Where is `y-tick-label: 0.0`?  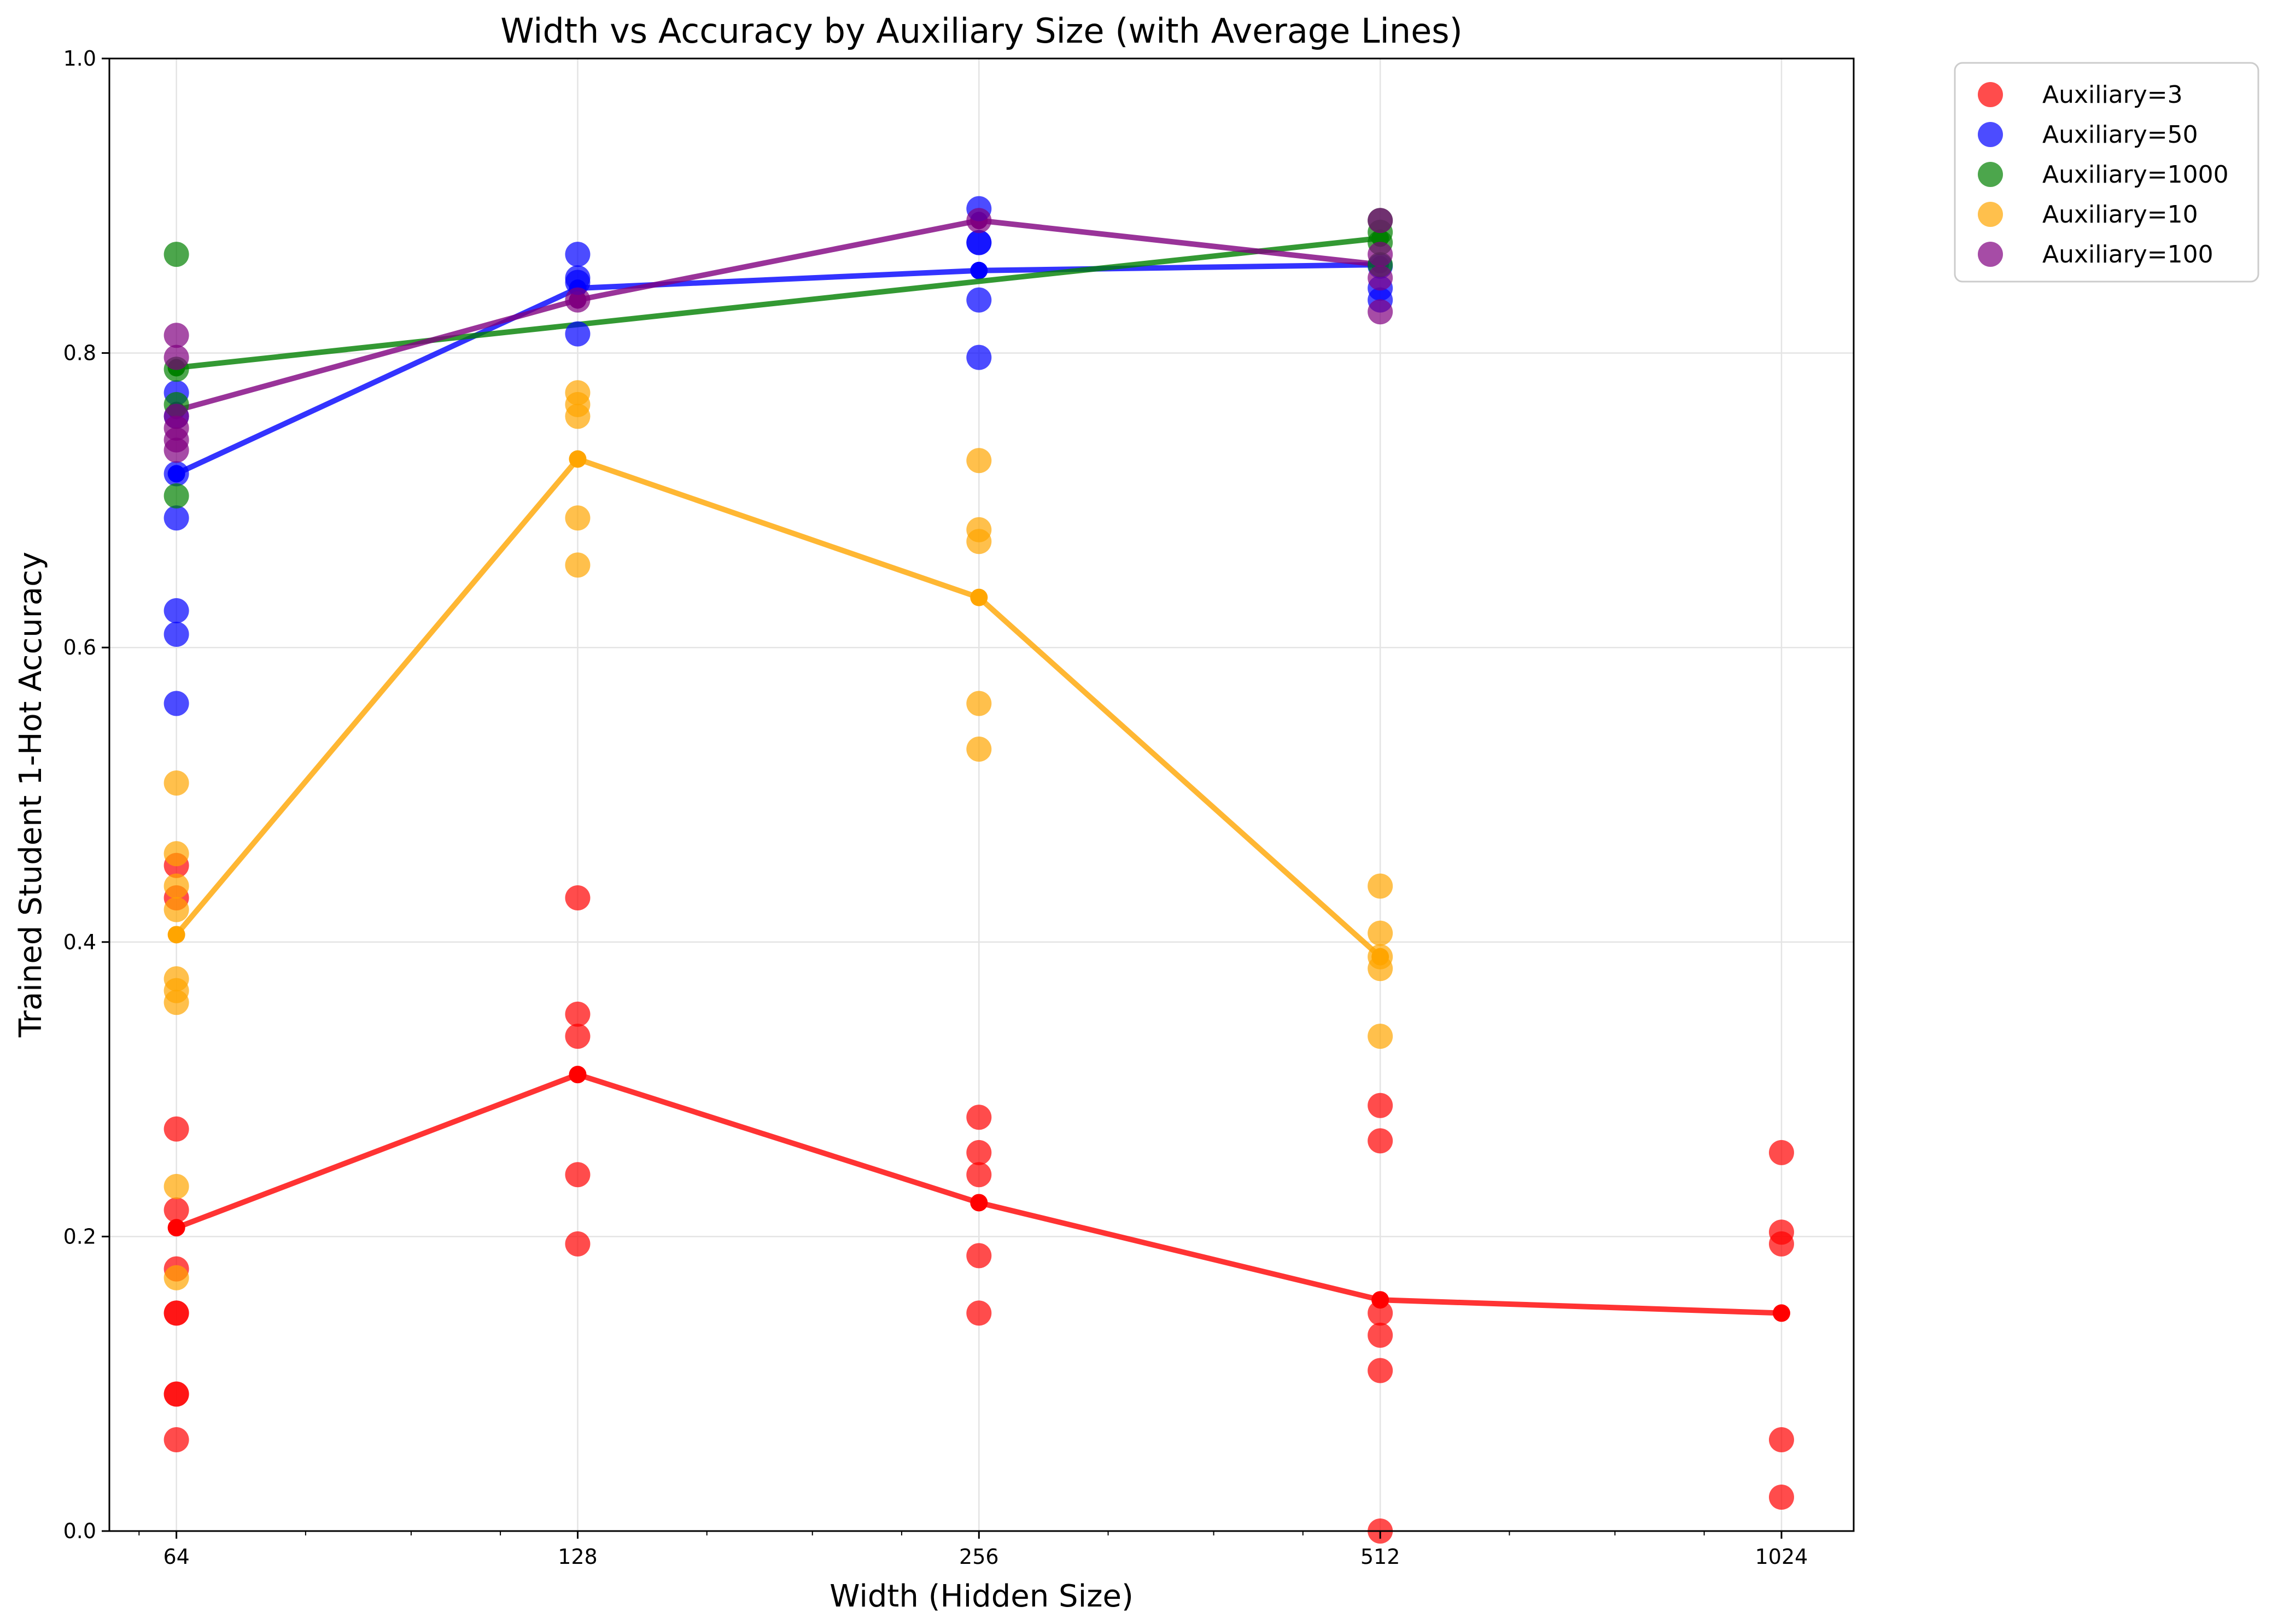 y-tick-label: 0.0 is located at coordinates (79, 1531).